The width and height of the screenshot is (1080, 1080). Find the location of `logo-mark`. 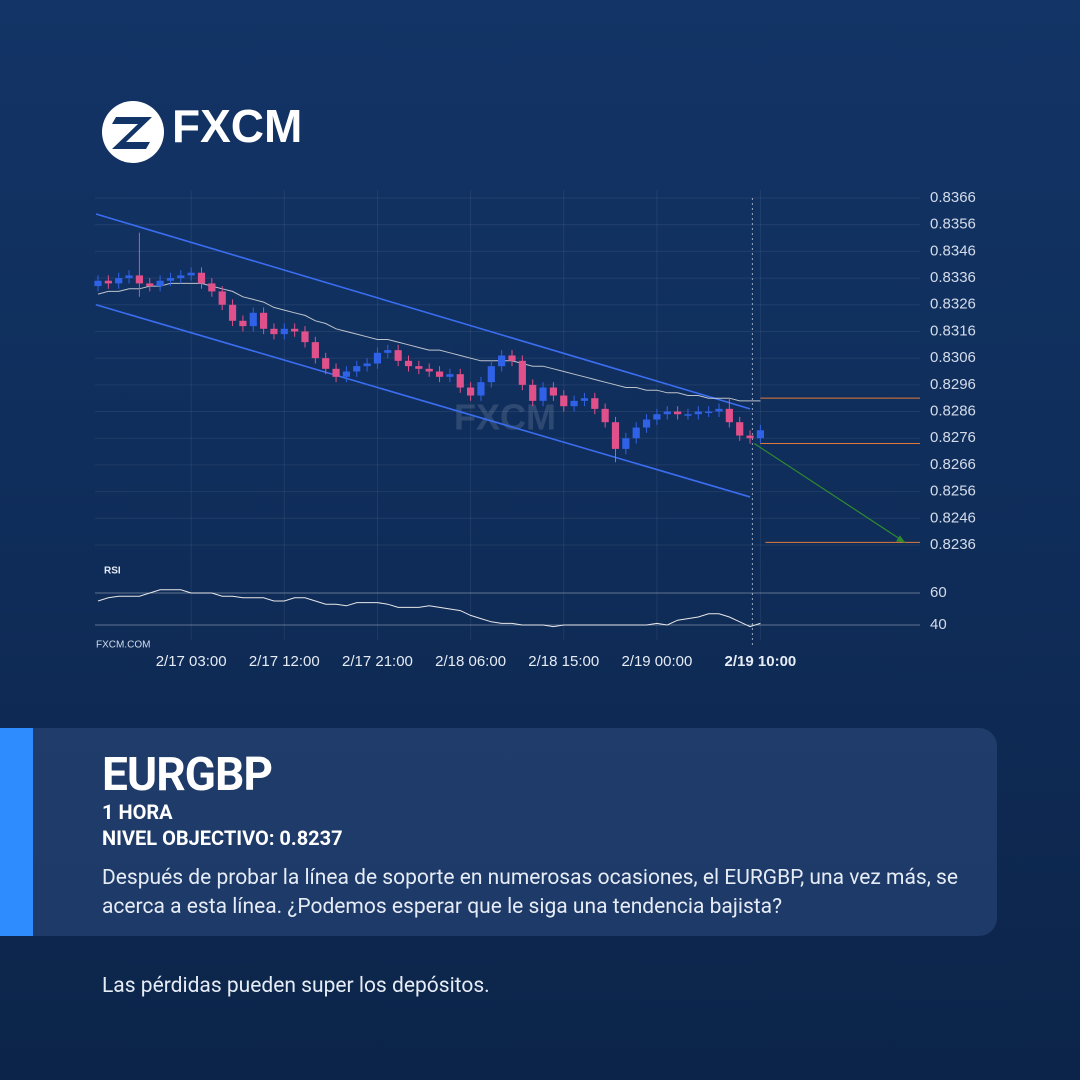

logo-mark is located at coordinates (132, 133).